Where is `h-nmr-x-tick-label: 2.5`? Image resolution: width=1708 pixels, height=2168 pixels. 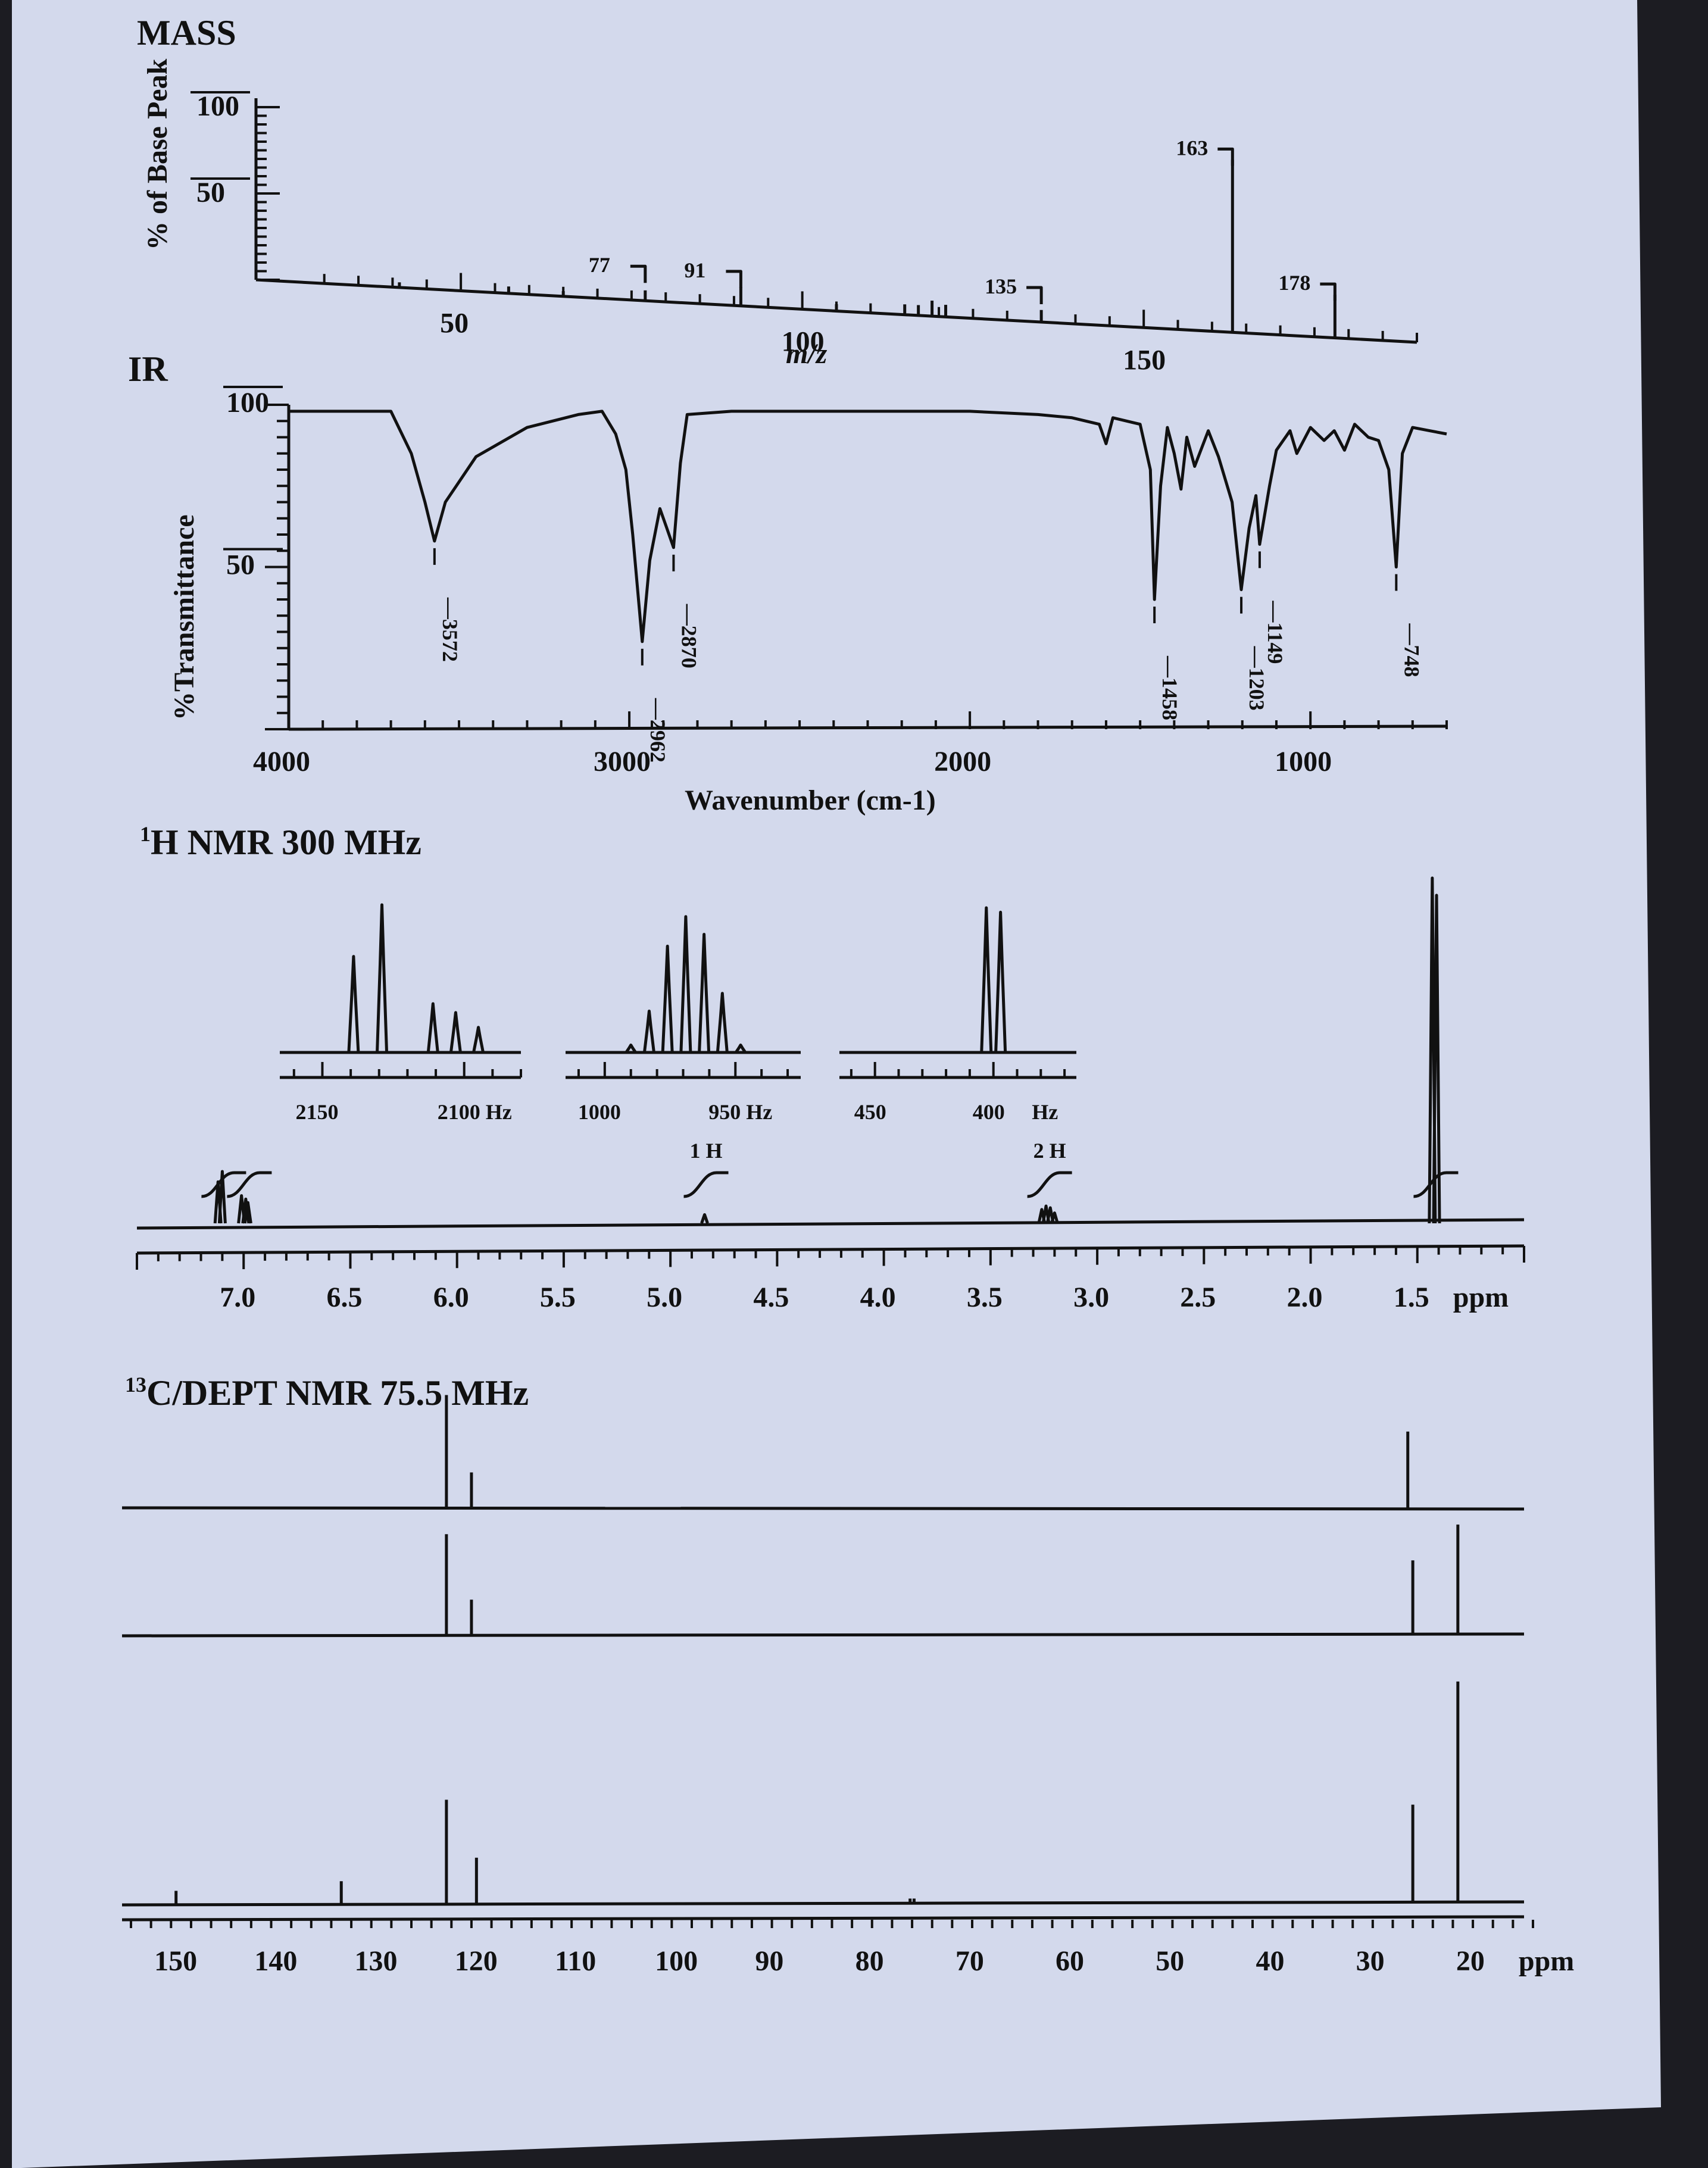
h-nmr-x-tick-label: 2.5 is located at coordinates (1198, 1297).